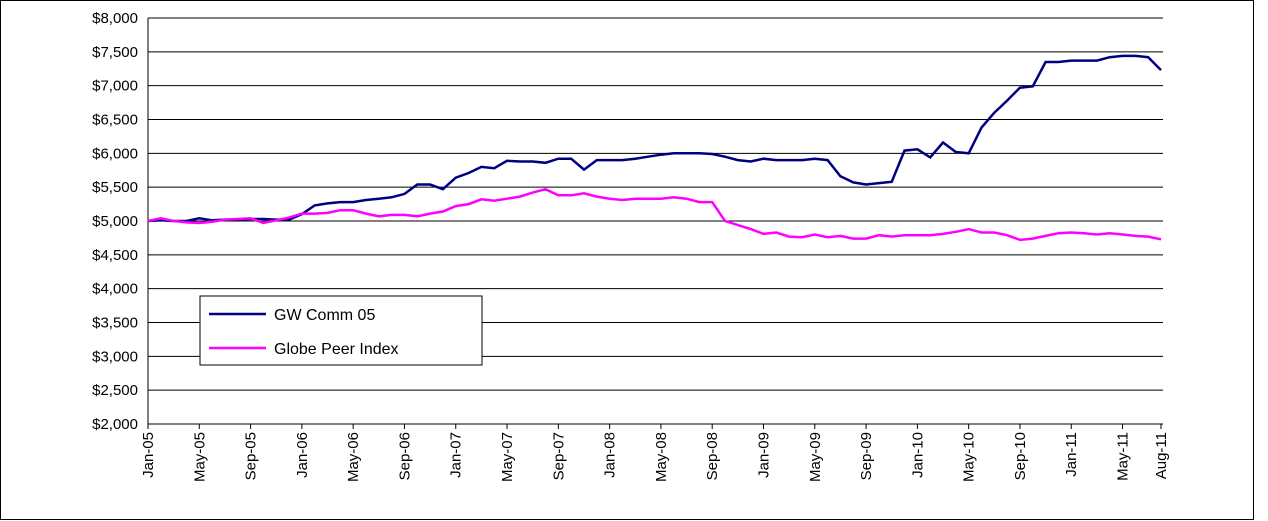  What do you see at coordinates (115, 52) in the screenshot?
I see `y-tick-label: $7,500` at bounding box center [115, 52].